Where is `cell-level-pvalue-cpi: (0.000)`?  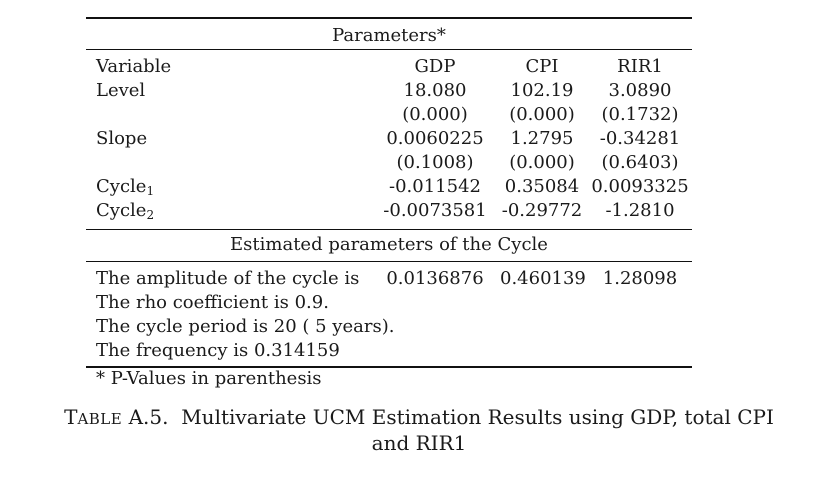
cell-level-pvalue-cpi: (0.000) is located at coordinates (542, 114).